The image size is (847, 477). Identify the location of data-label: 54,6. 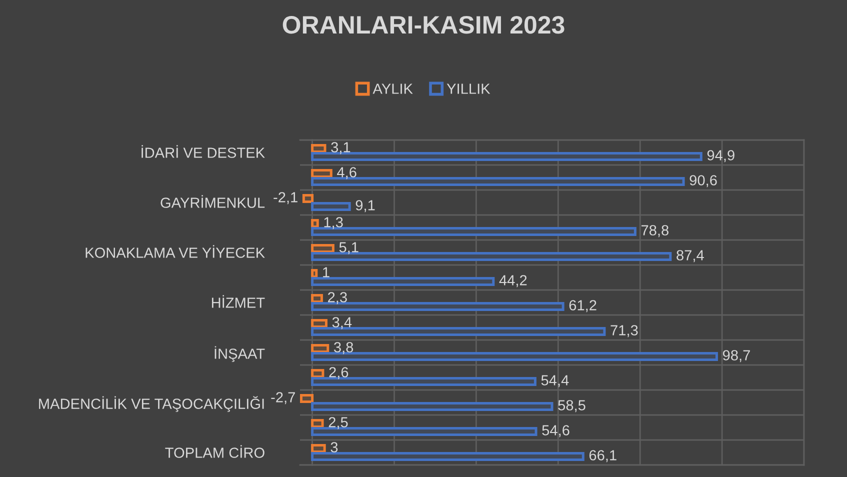
(556, 431).